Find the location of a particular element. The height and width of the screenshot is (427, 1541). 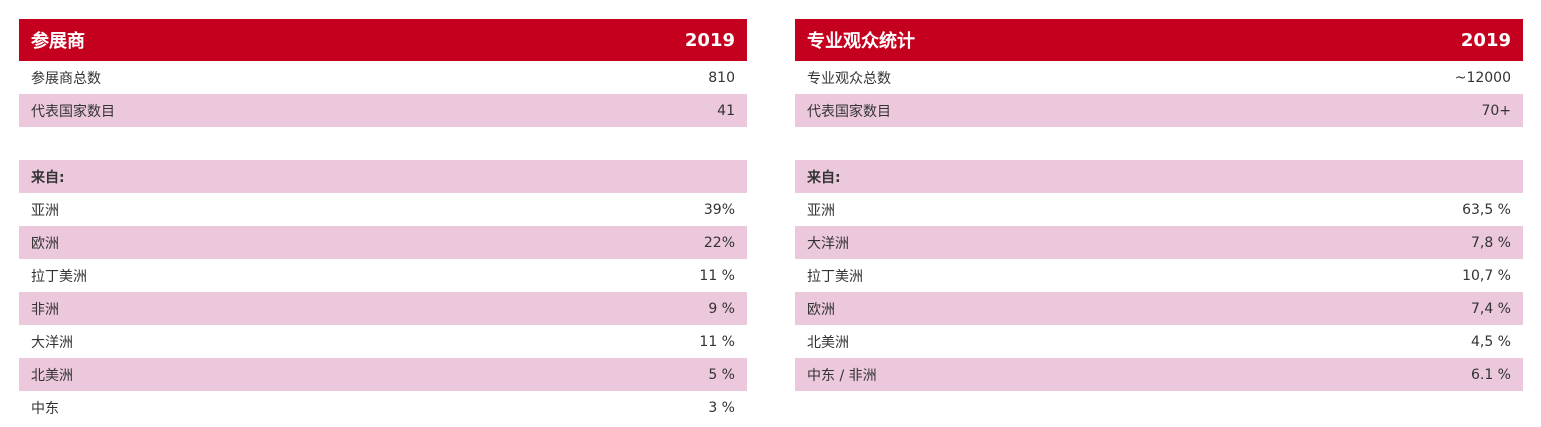

exhibitors-header: 参展商 2019 is located at coordinates (383, 40).